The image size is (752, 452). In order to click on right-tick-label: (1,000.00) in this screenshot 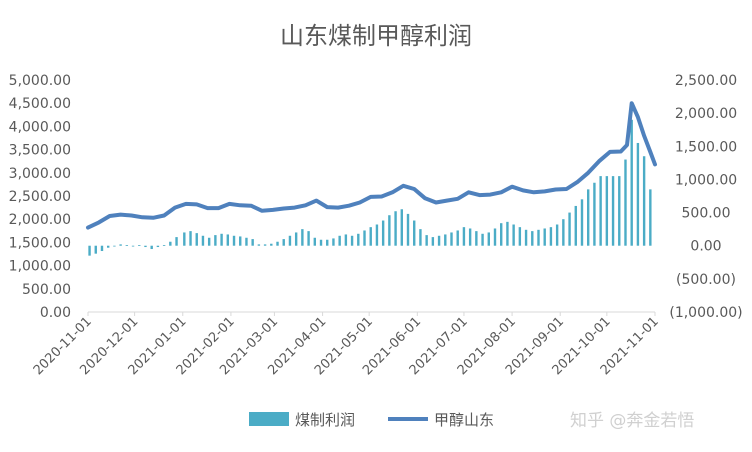, I will do `click(705, 313)`.